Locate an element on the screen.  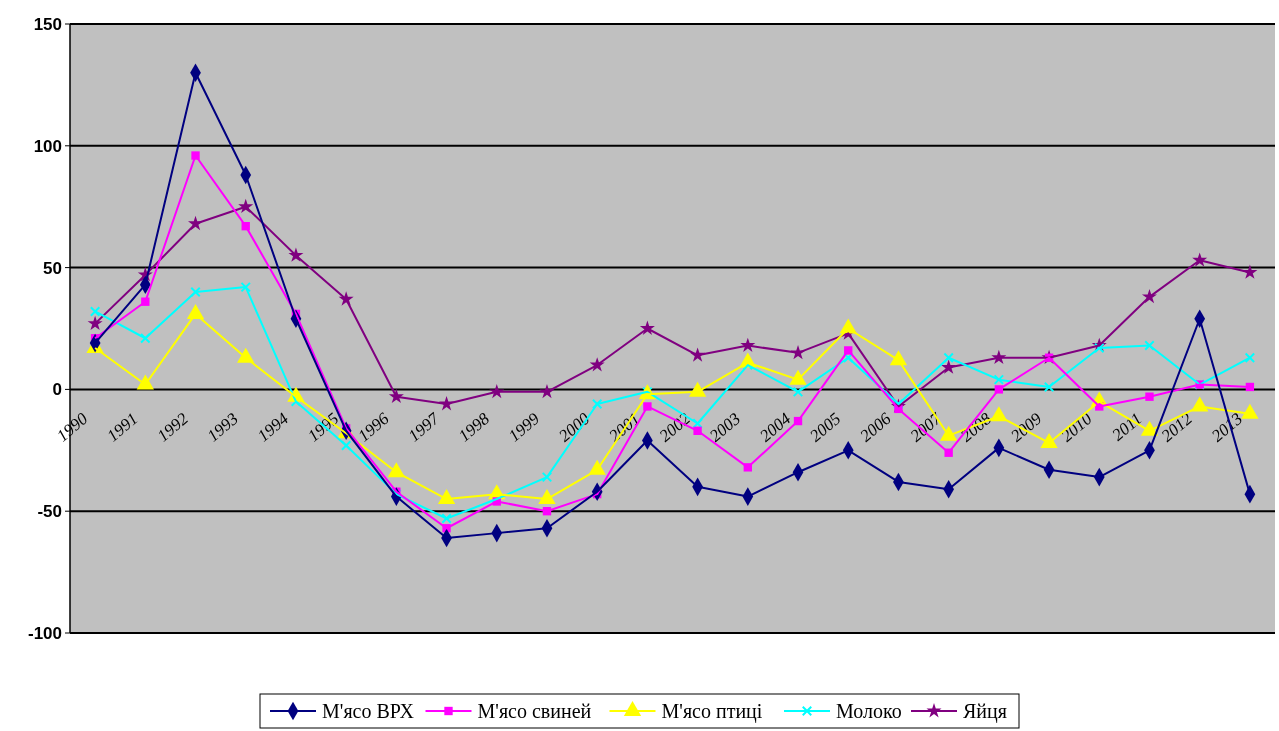
x-tick-label: 2011 is located at coordinates (1127, 427).